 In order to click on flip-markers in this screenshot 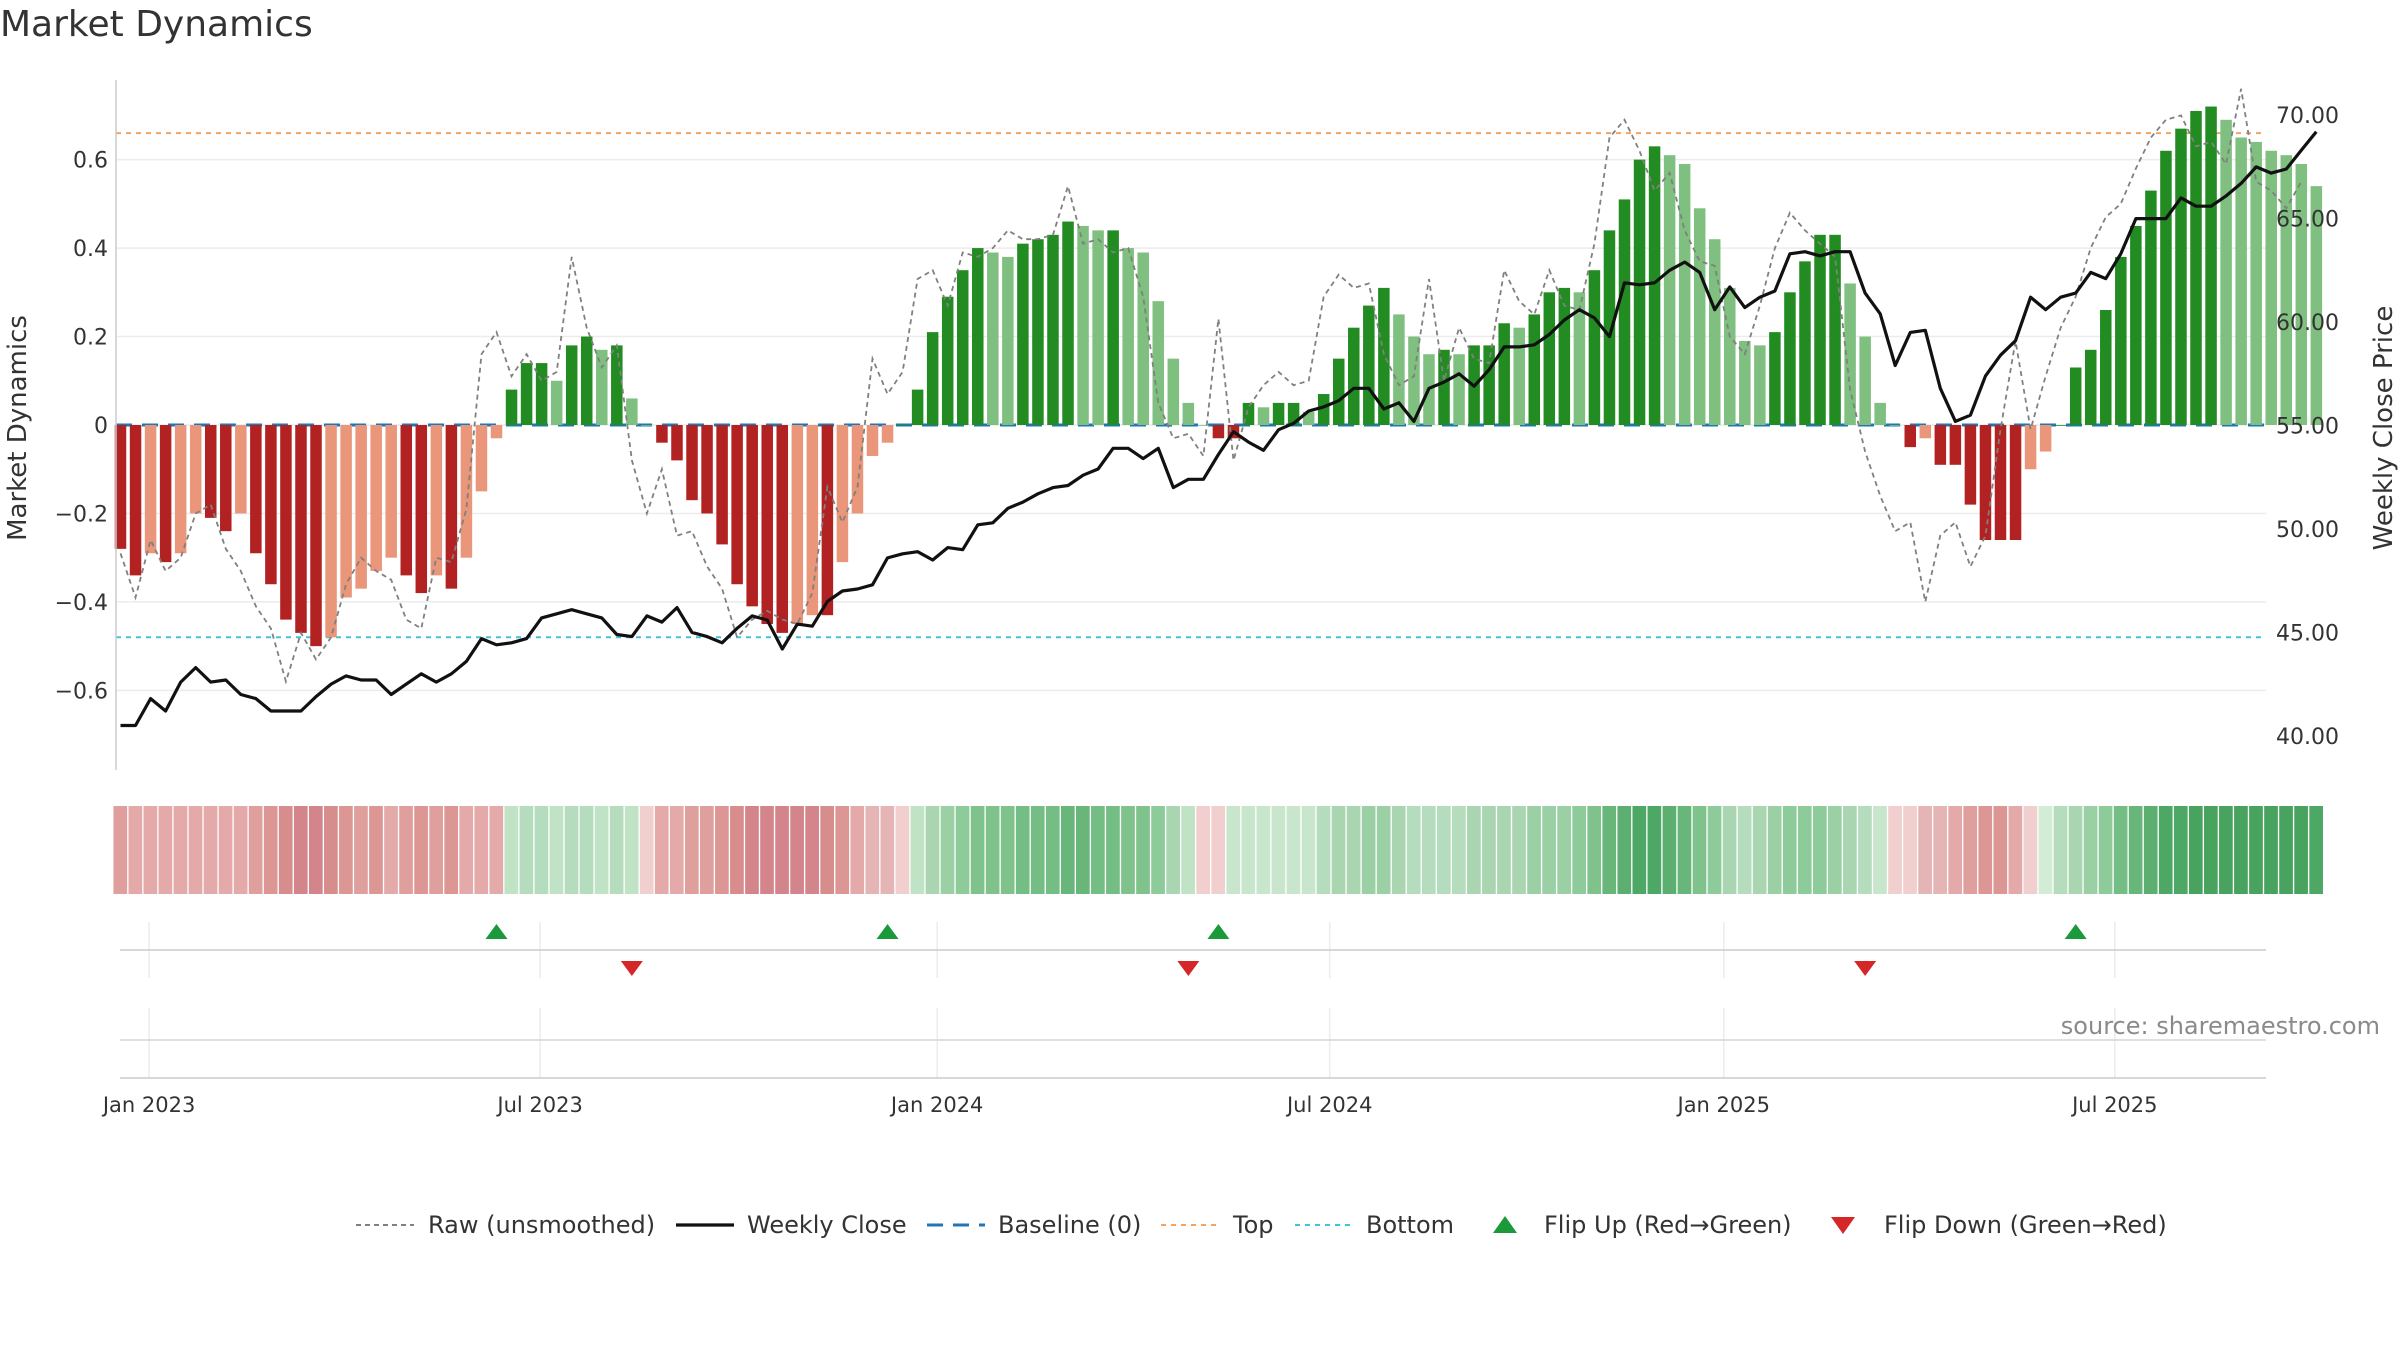, I will do `click(1193, 950)`.